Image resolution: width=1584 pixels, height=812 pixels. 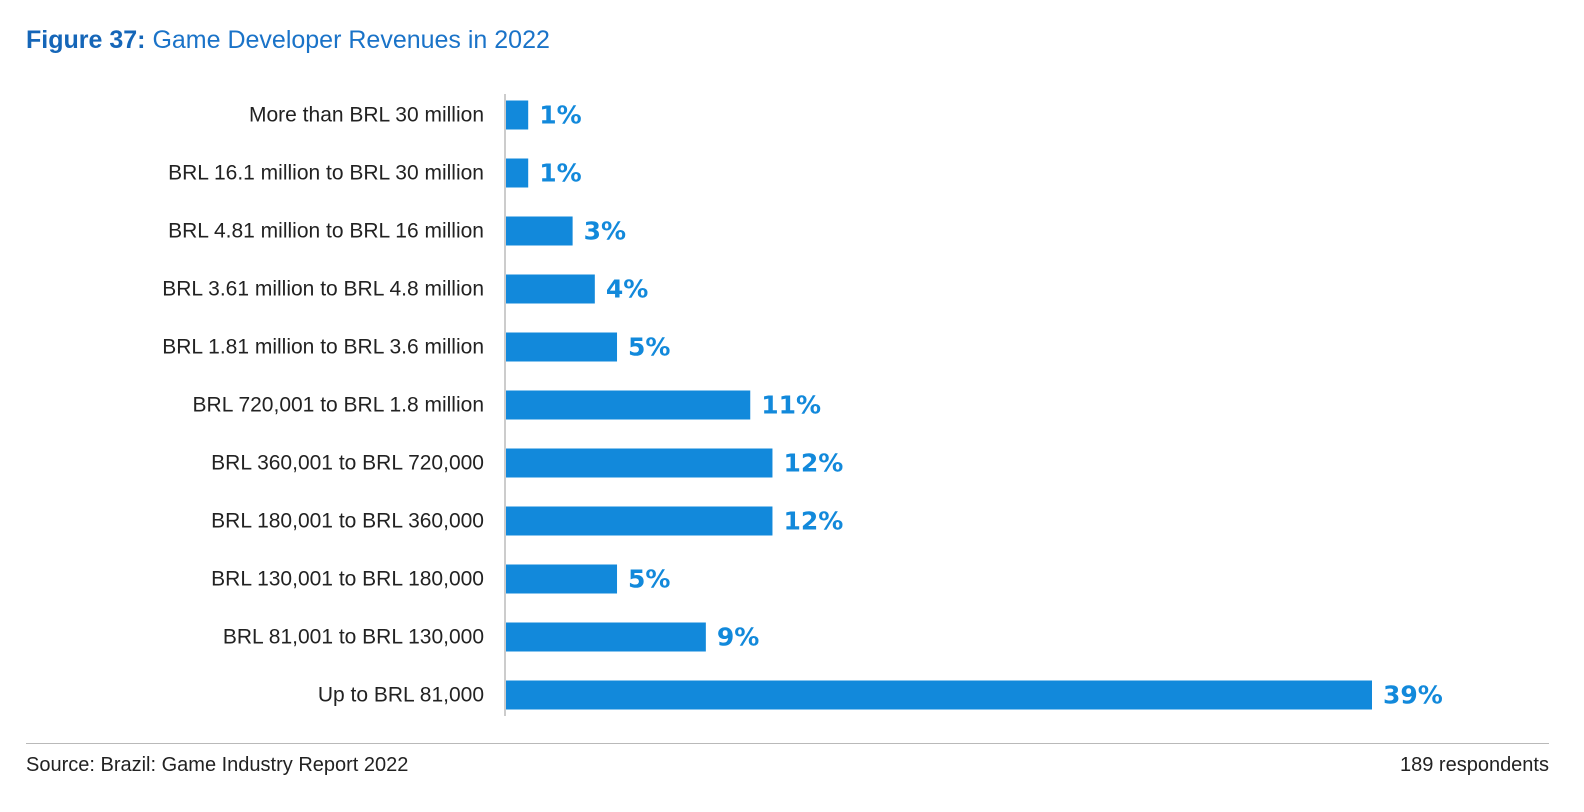 What do you see at coordinates (627, 289) in the screenshot?
I see `data-label: 4%` at bounding box center [627, 289].